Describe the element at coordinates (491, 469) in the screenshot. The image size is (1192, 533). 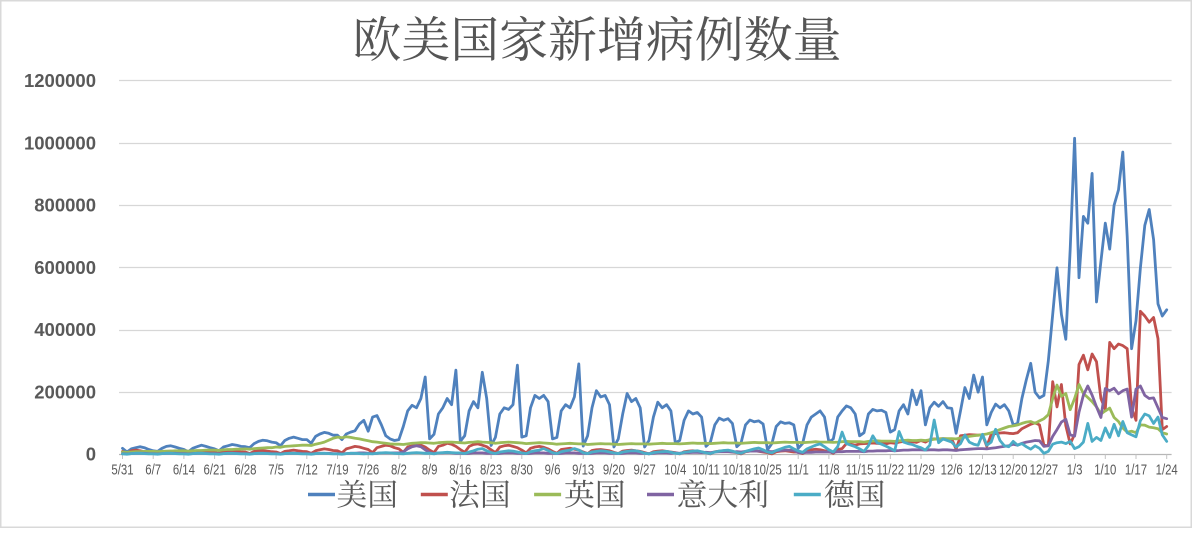
I see `svg-text: 8/23` at that location.